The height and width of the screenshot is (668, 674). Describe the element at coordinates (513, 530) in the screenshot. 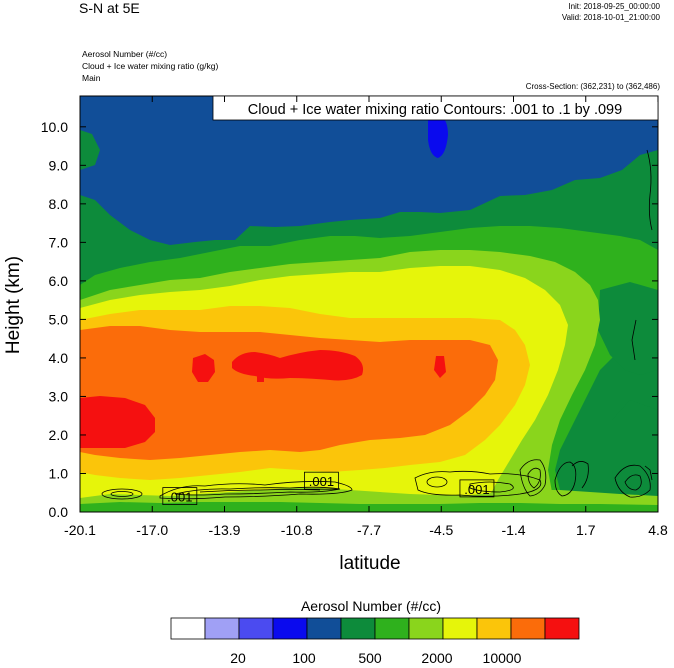

I see `x-tick-label: -1.4` at that location.